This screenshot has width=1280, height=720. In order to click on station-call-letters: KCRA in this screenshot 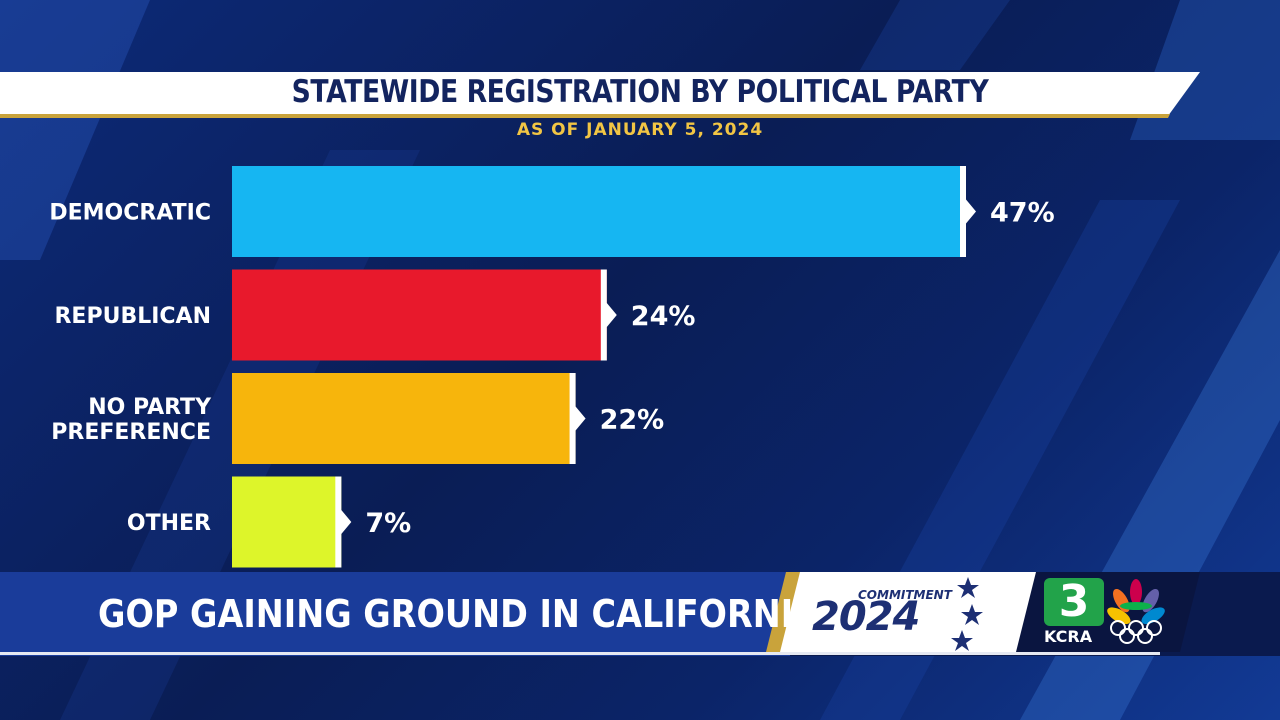, I will do `click(1068, 636)`.